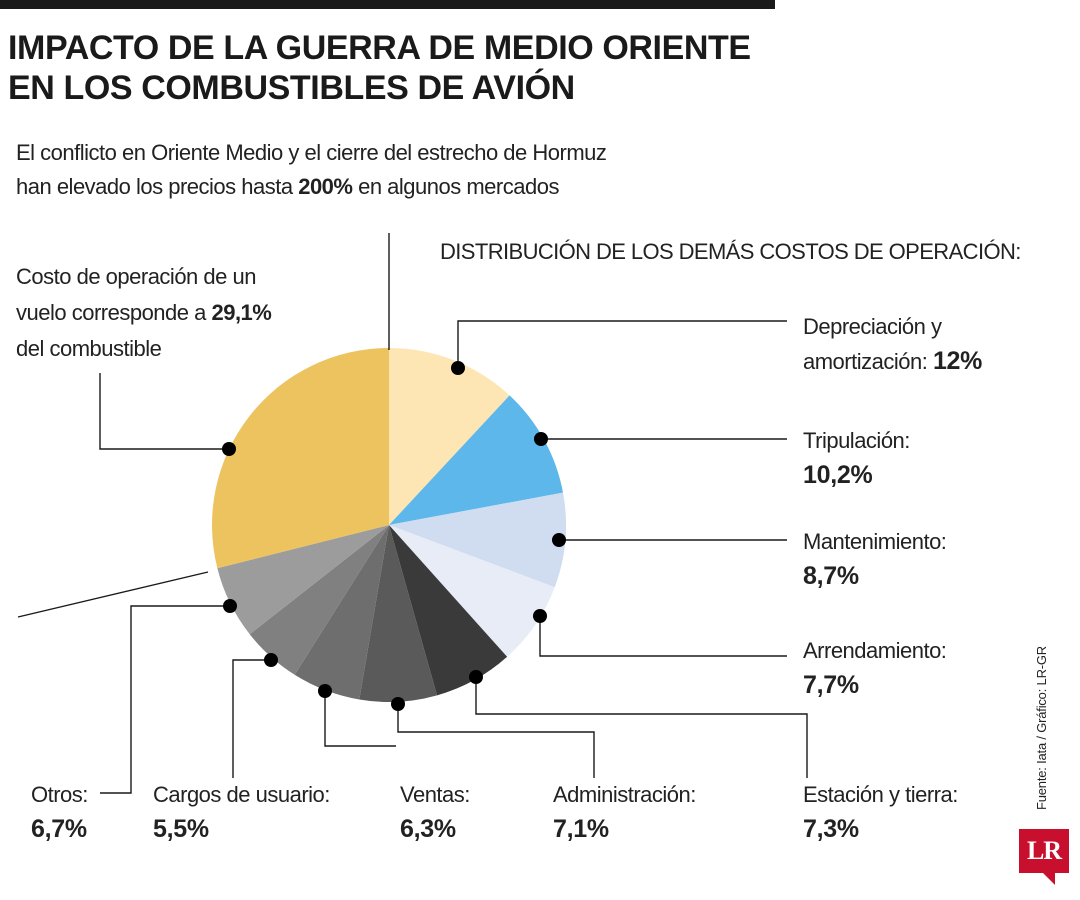 This screenshot has height=900, width=1080. I want to click on source-credit: Fuente: Iata / Gráfico: LR-GR, so click(1041, 728).